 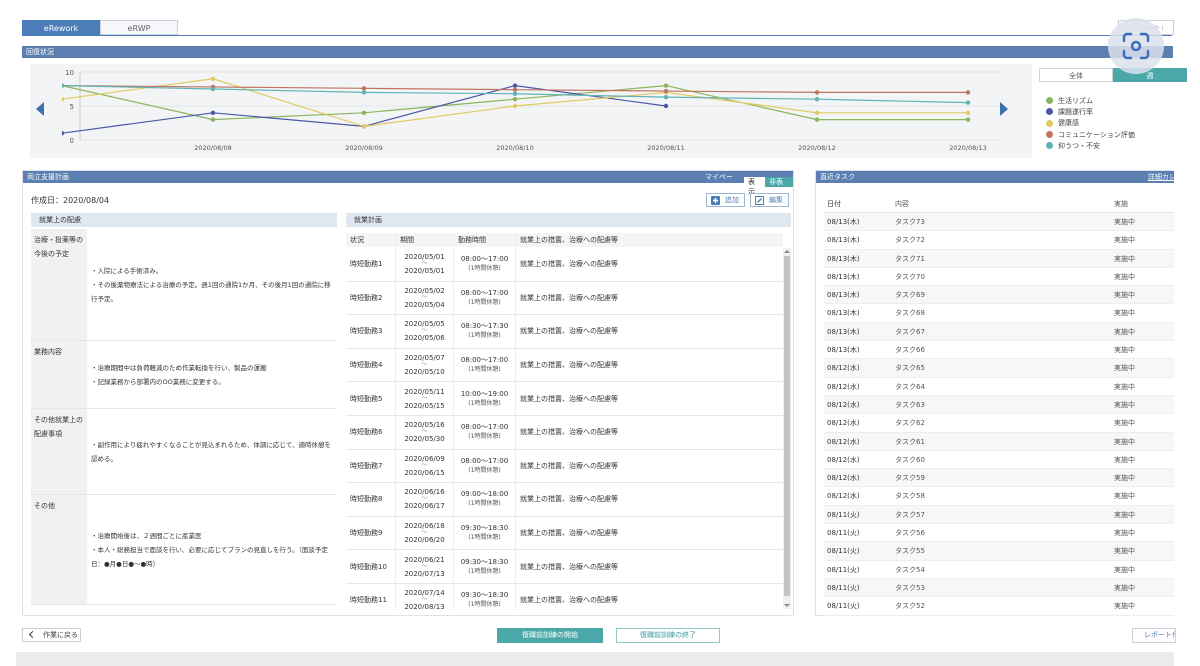 What do you see at coordinates (999, 606) in the screenshot?
I see `task-row: 08/11(火) タスク52 実施中` at bounding box center [999, 606].